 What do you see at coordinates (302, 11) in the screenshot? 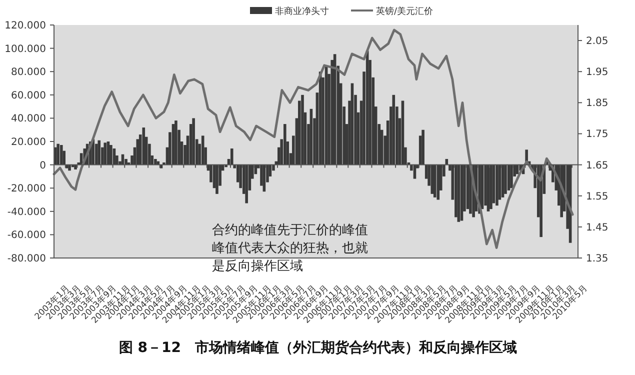
I see `legend-label: 非商业净头寸` at bounding box center [302, 11].